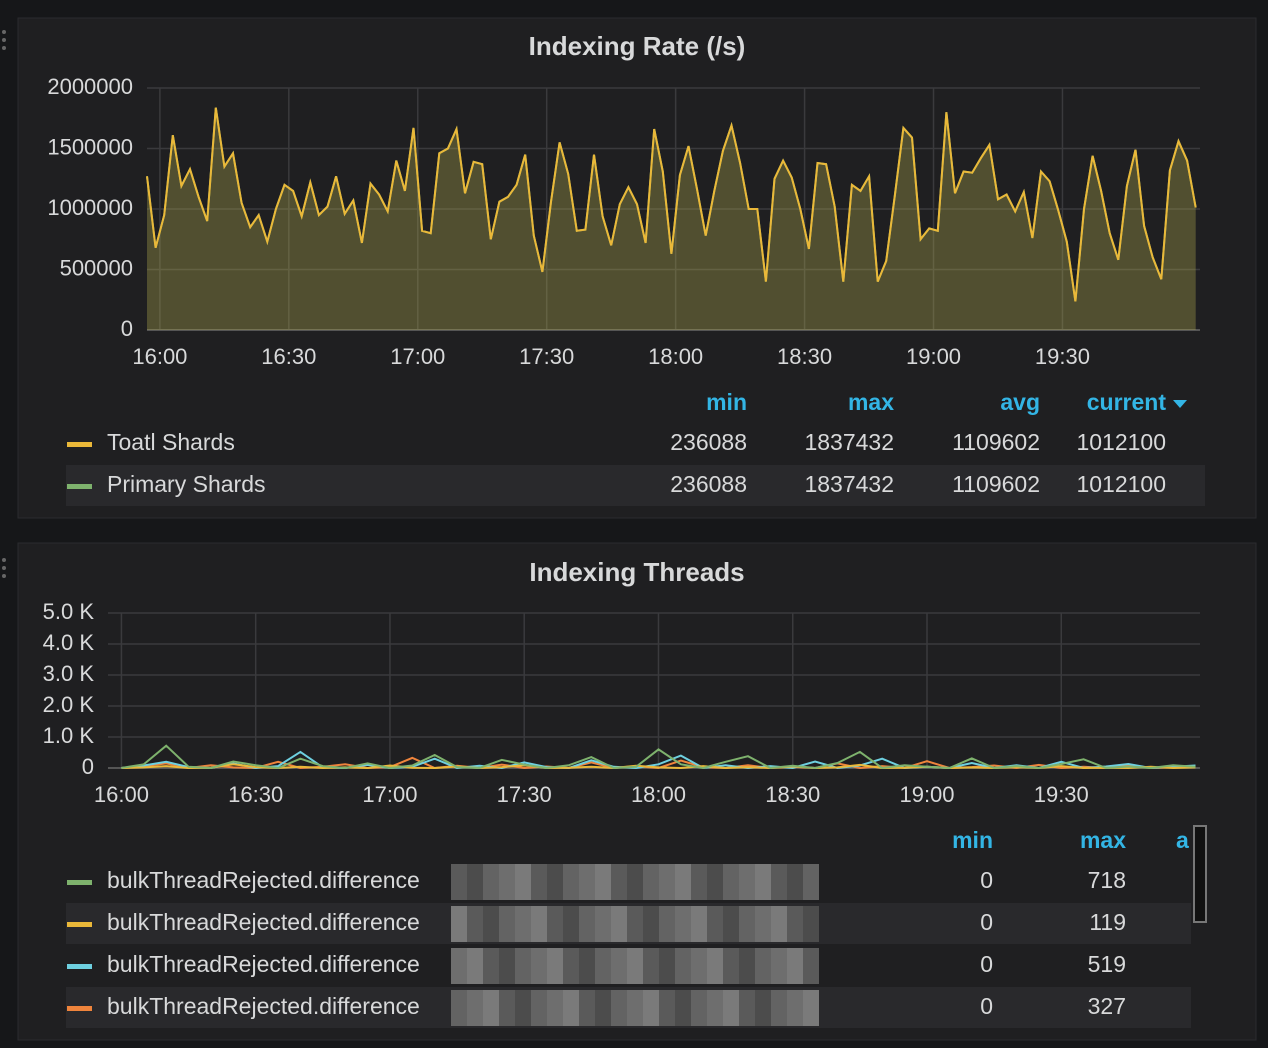 This screenshot has width=1268, height=1048. What do you see at coordinates (637, 46) in the screenshot?
I see `panel-title: Indexing Rate (/s)` at bounding box center [637, 46].